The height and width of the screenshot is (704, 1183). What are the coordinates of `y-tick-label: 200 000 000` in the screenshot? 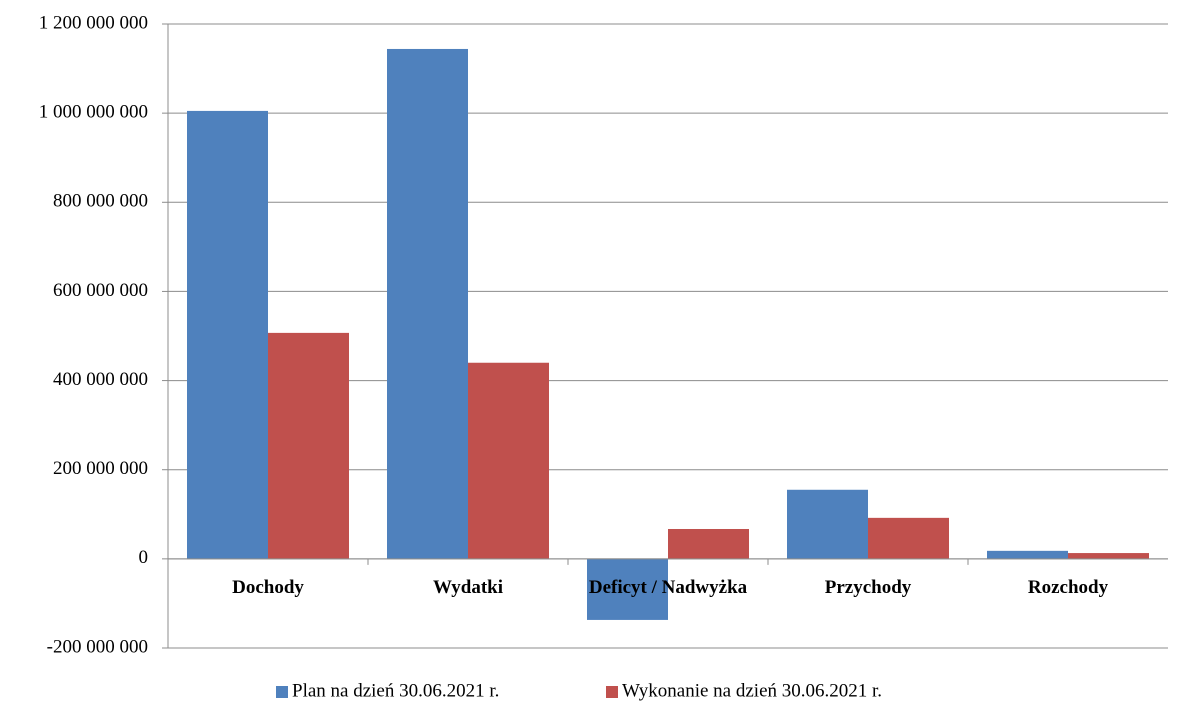 It's located at (100, 468).